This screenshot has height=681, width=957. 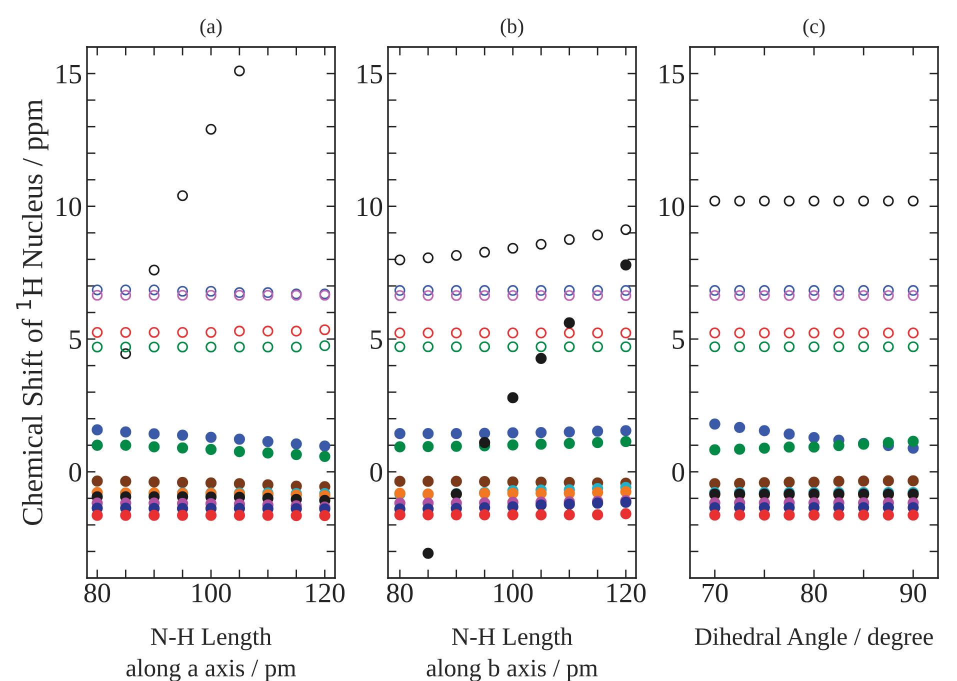 I want to click on y-axis-title: Chemical Shift of $^{1}$H Nucleus / ppm, so click(x=32, y=312).